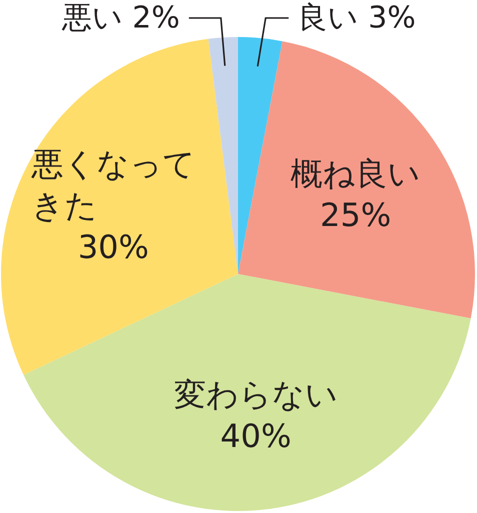 Image resolution: width=477 pixels, height=513 pixels. Describe the element at coordinates (356, 215) in the screenshot. I see `data-label: 25%` at that location.